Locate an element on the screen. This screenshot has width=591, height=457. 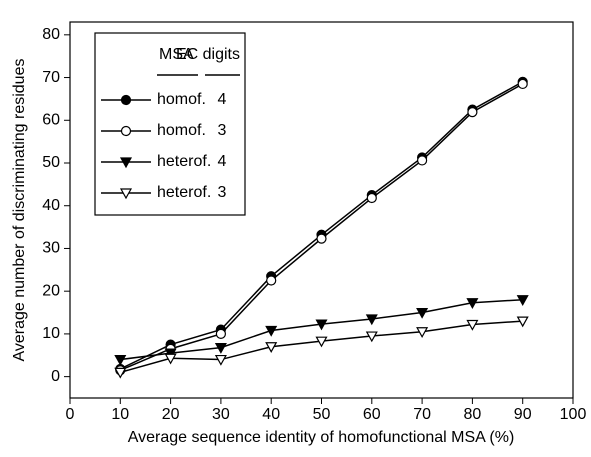
legend-header: EC digits is located at coordinates (208, 54).